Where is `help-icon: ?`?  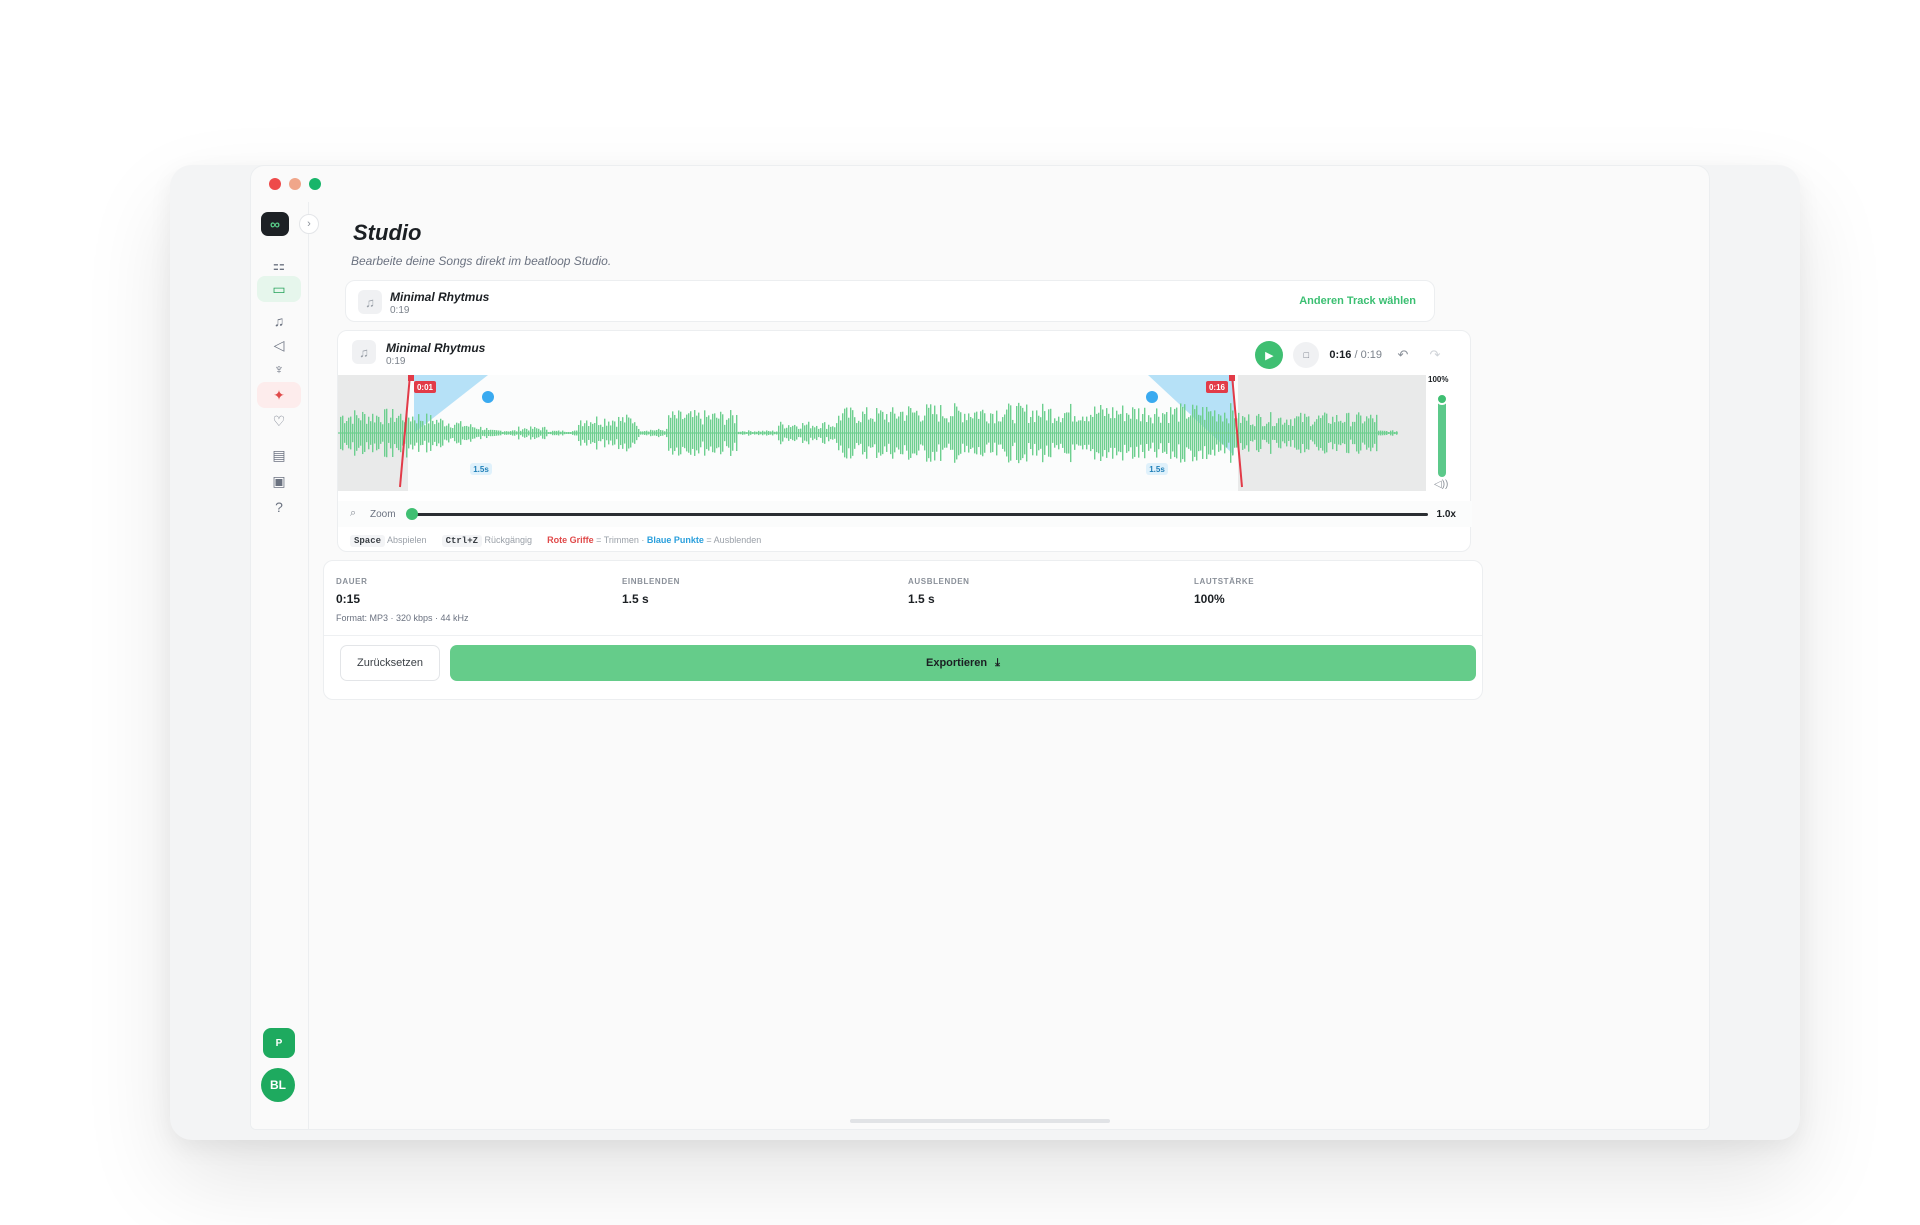
help-icon: ? is located at coordinates (279, 507).